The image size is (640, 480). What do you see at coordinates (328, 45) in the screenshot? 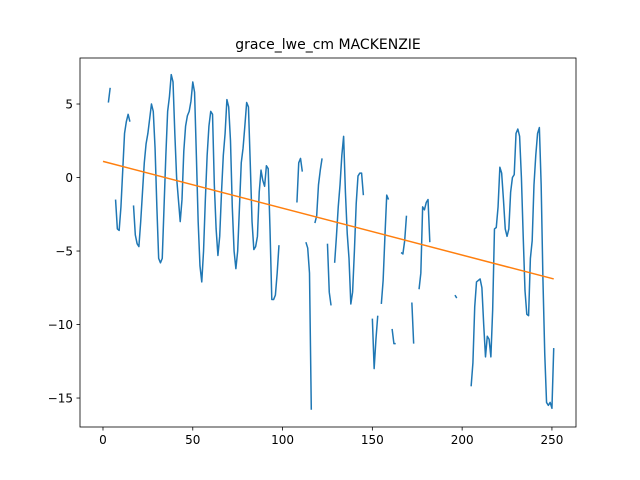
I see `chart-title: grace_lwe_cm MACKENZIE` at bounding box center [328, 45].